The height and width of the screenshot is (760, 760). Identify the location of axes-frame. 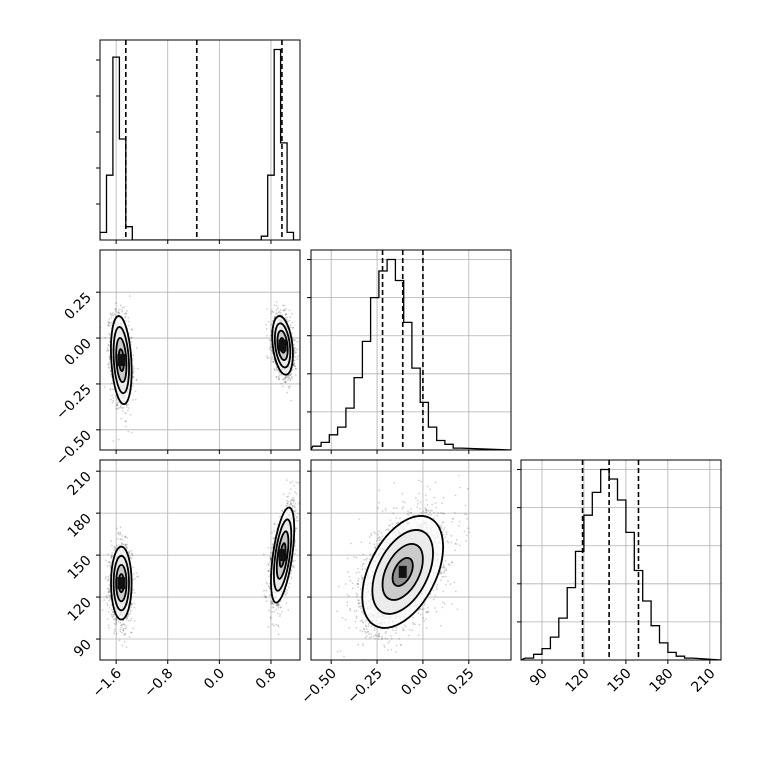
(200, 560).